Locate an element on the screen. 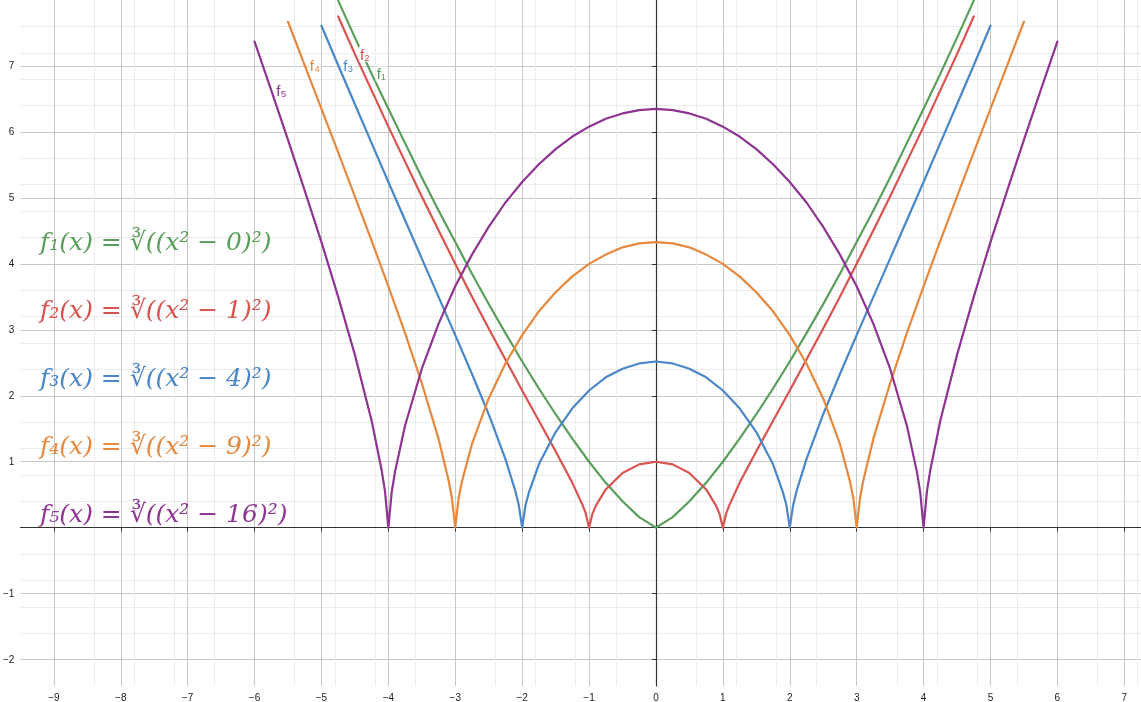  series-label: f₃ is located at coordinates (348, 65).